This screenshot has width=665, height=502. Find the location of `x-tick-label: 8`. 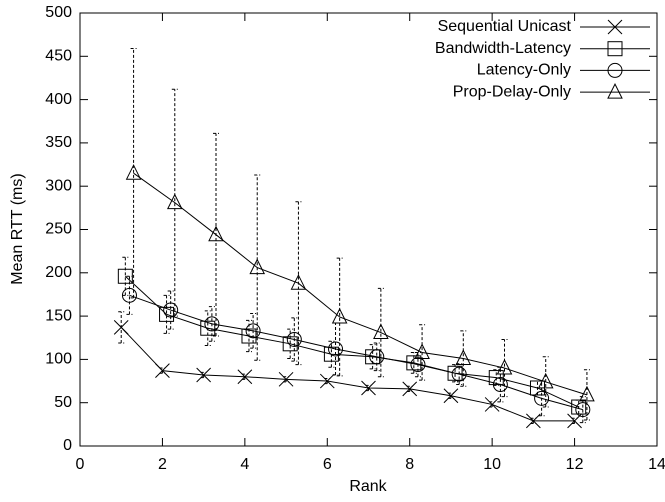

x-tick-label: 8 is located at coordinates (409, 464).